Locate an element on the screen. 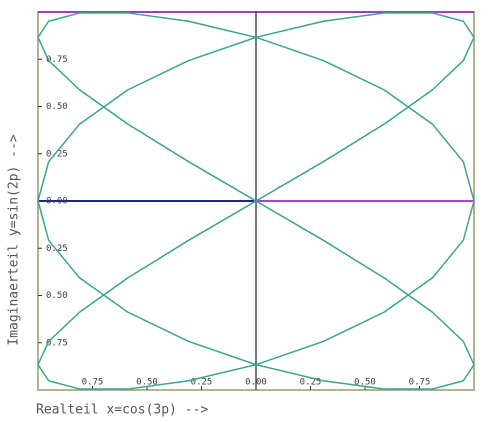 The width and height of the screenshot is (500, 422). x-tick-label: 0.00 is located at coordinates (256, 383).